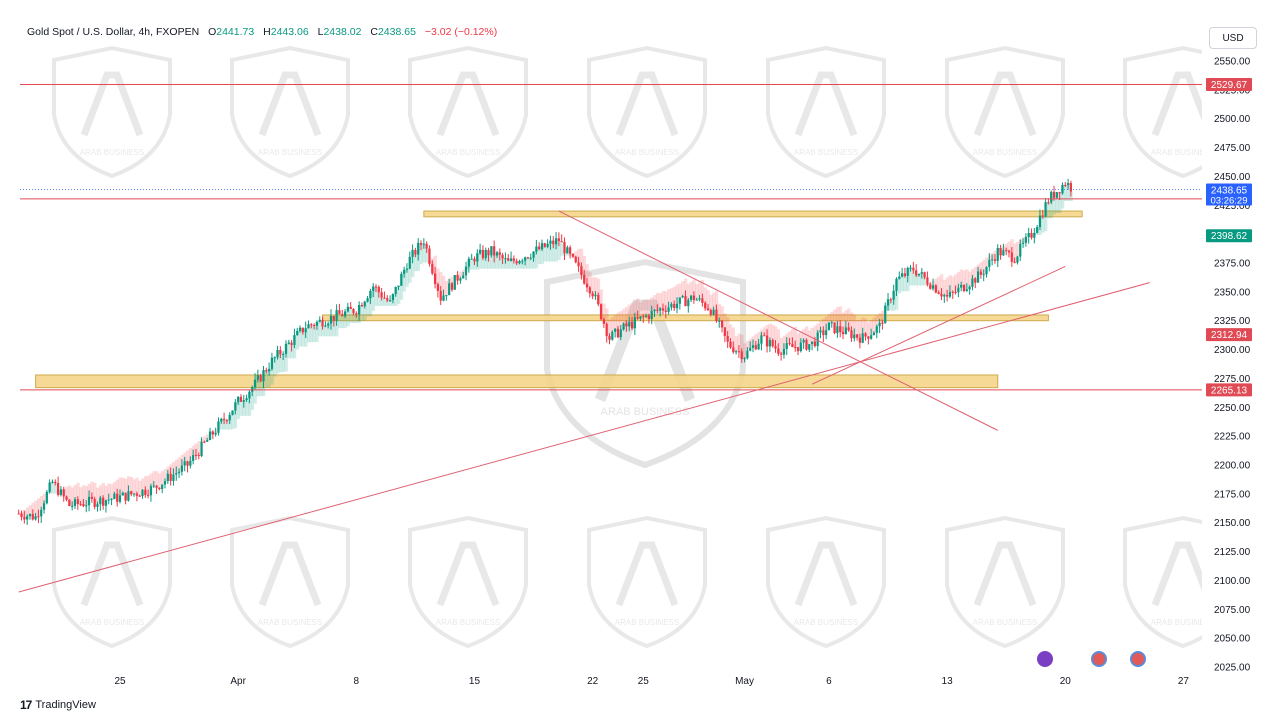 This screenshot has height=720, width=1280. Describe the element at coordinates (26, 705) in the screenshot. I see `tradingview-logo-icon: 17` at that location.